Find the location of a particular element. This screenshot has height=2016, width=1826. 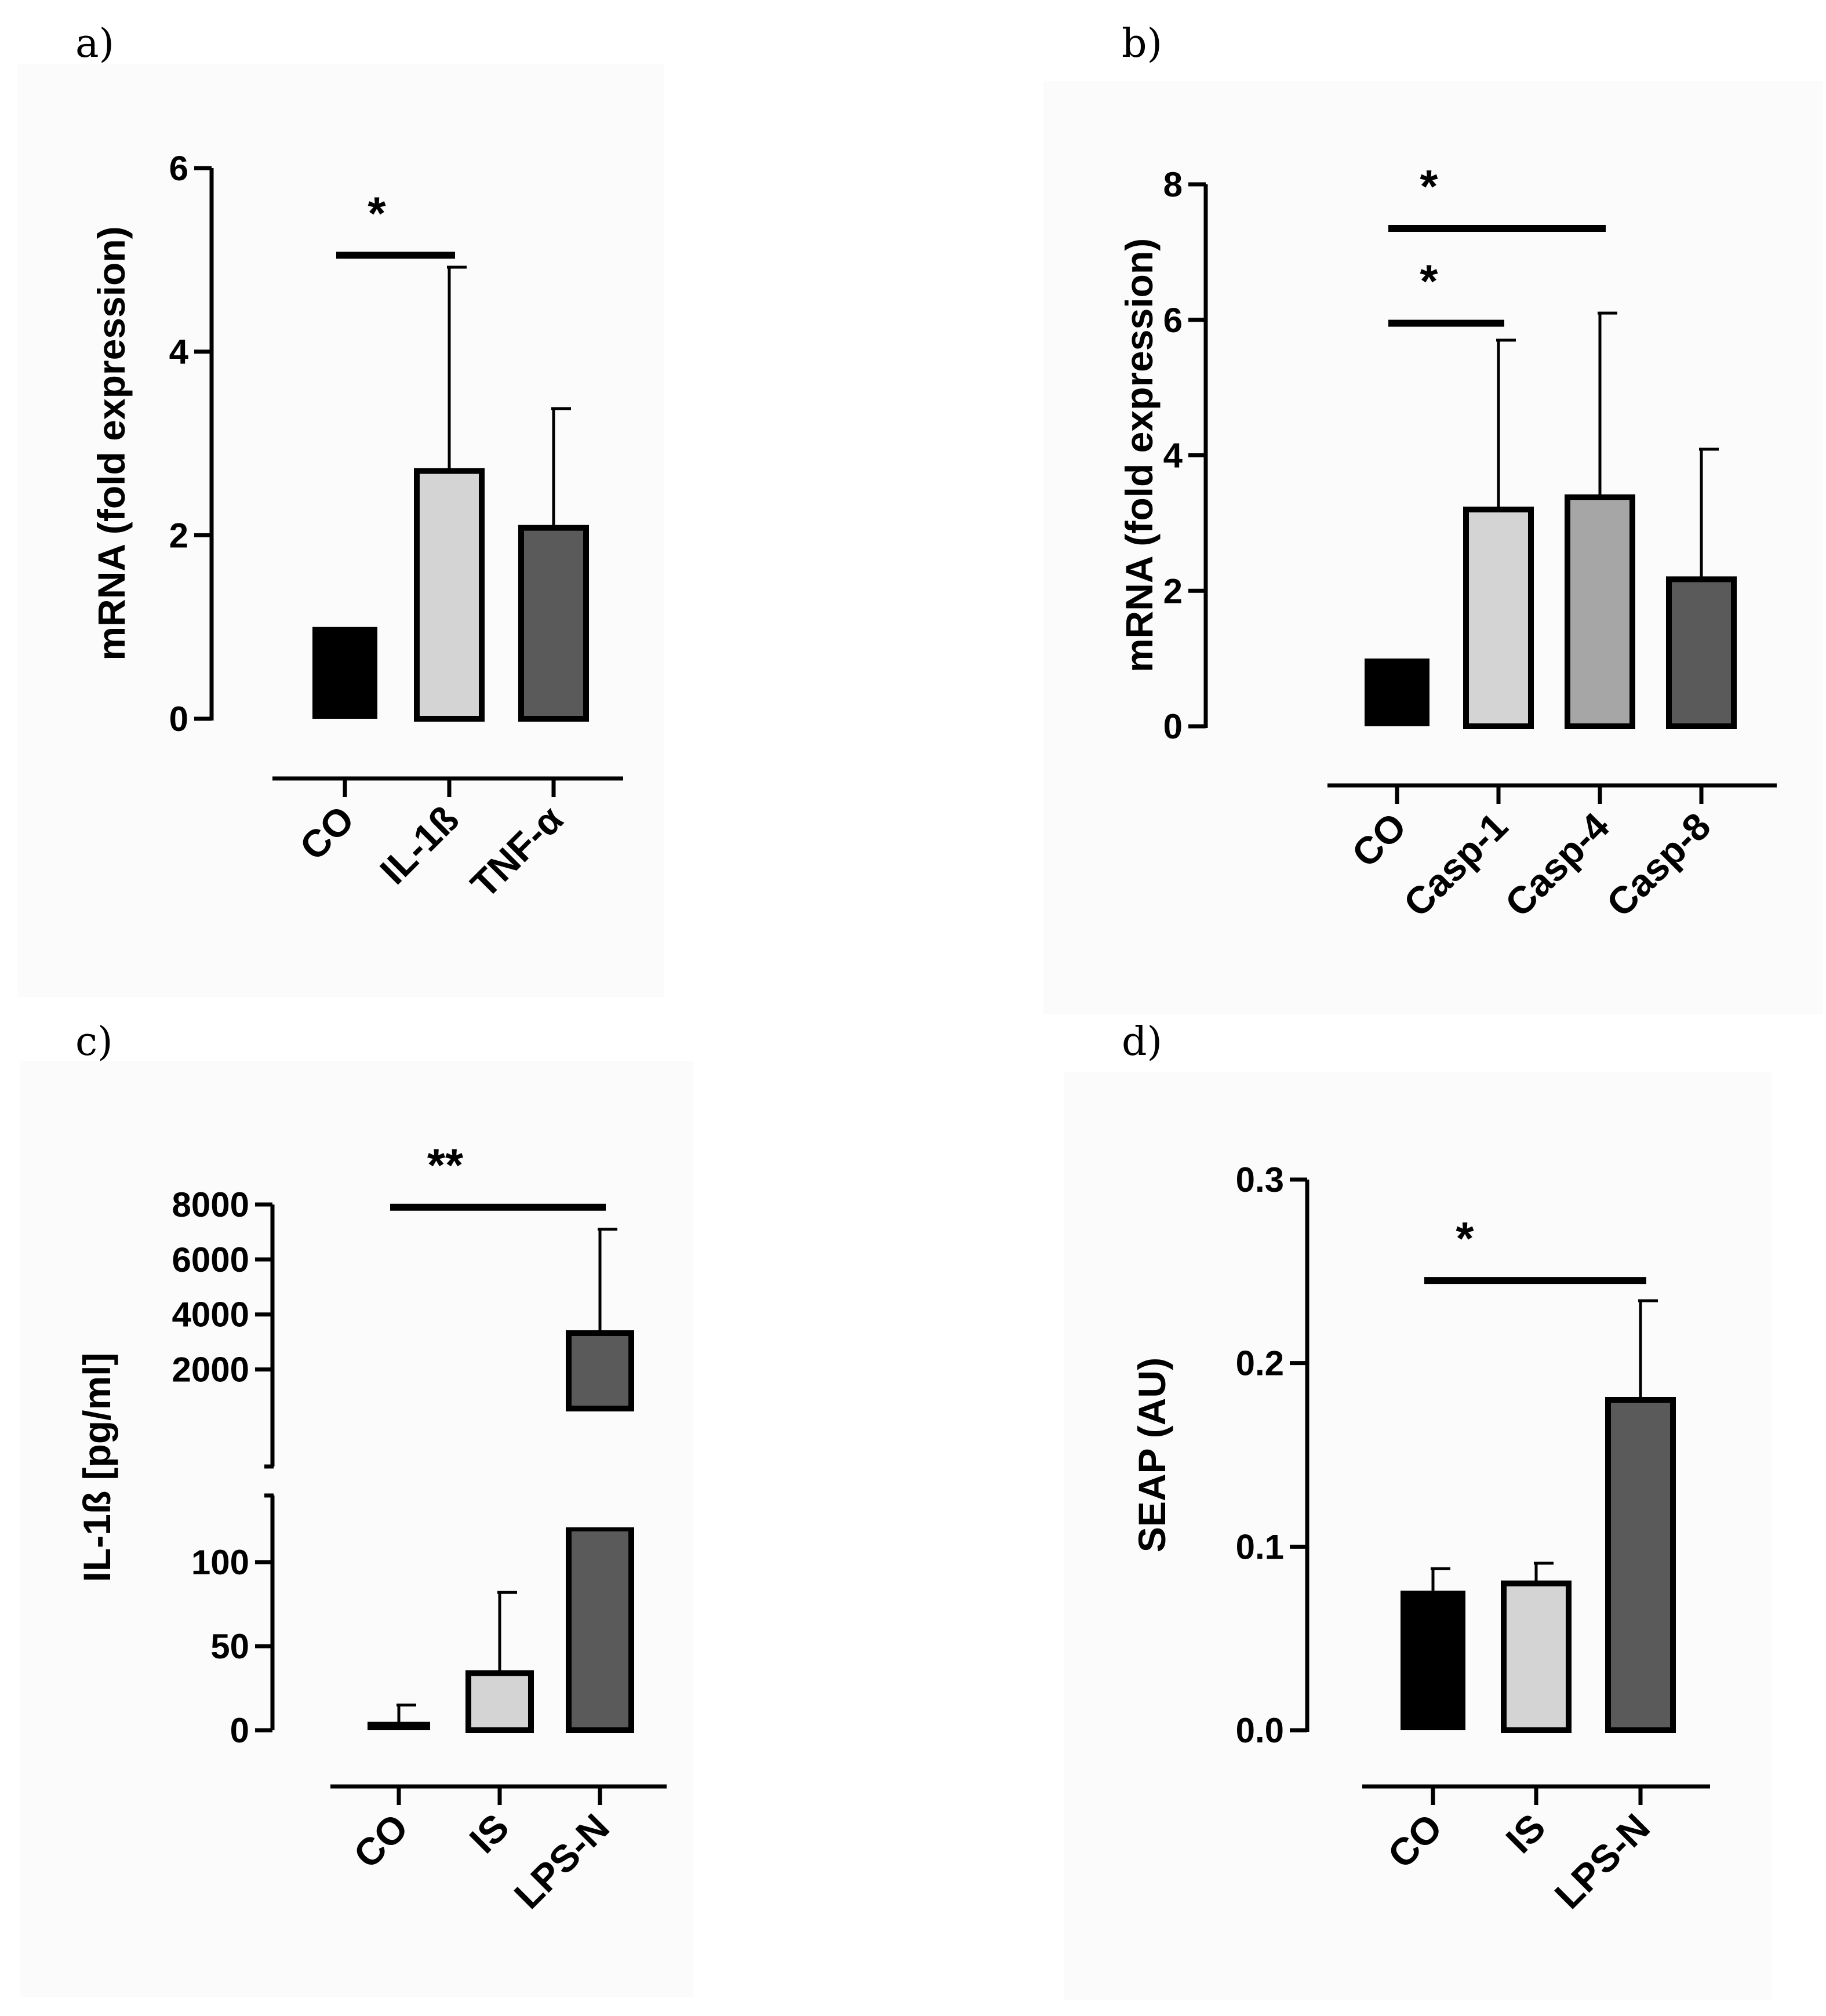

panel-label: b) is located at coordinates (1142, 44).